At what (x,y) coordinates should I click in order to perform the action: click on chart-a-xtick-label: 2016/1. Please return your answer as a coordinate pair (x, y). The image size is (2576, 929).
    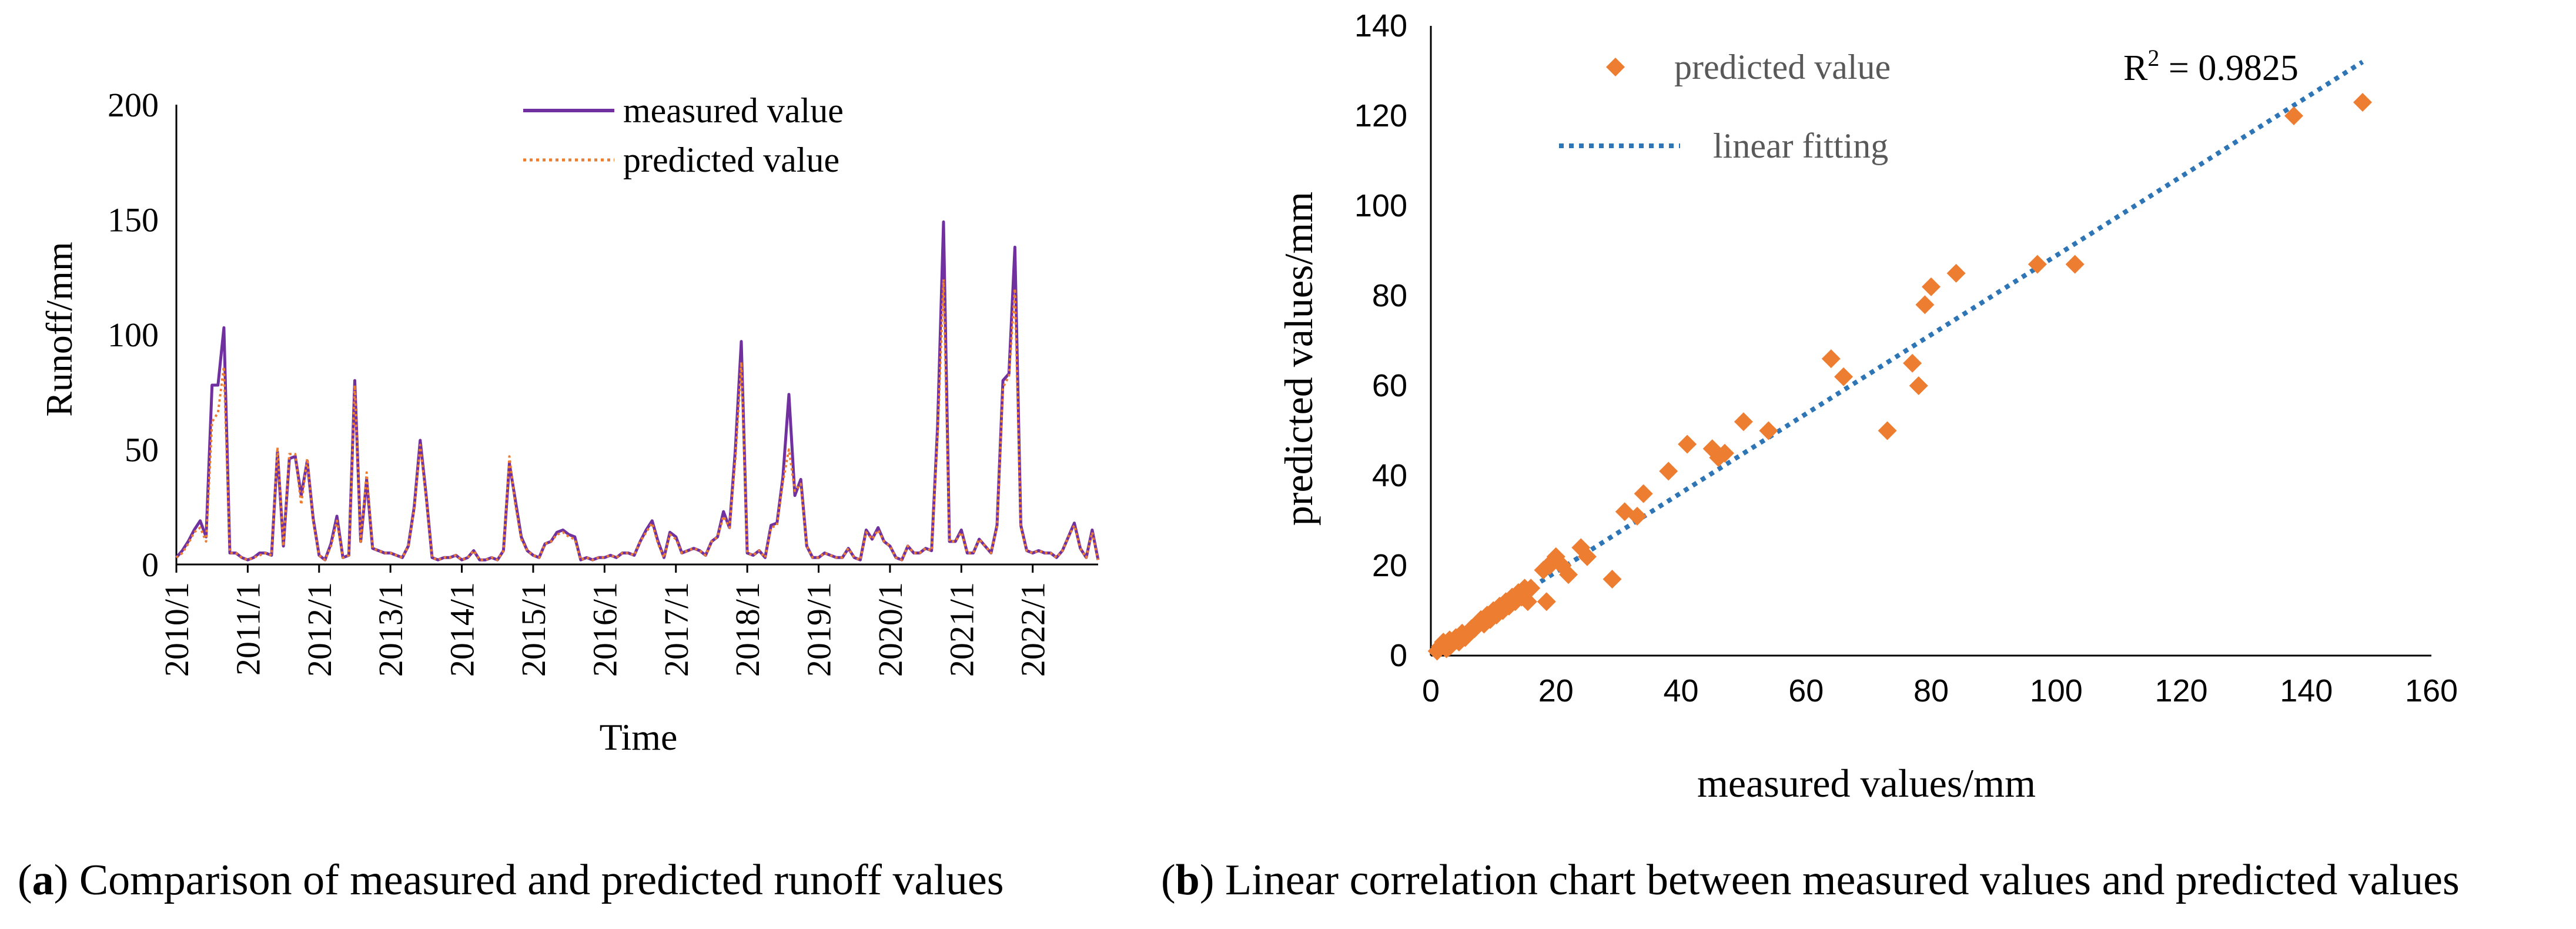
    Looking at the image, I should click on (605, 629).